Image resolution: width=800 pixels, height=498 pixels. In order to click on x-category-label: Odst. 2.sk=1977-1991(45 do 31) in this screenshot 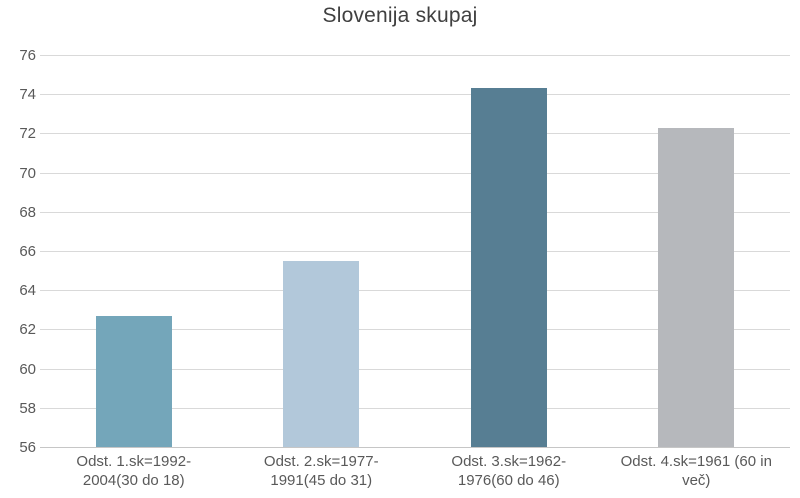, I will do `click(322, 471)`.